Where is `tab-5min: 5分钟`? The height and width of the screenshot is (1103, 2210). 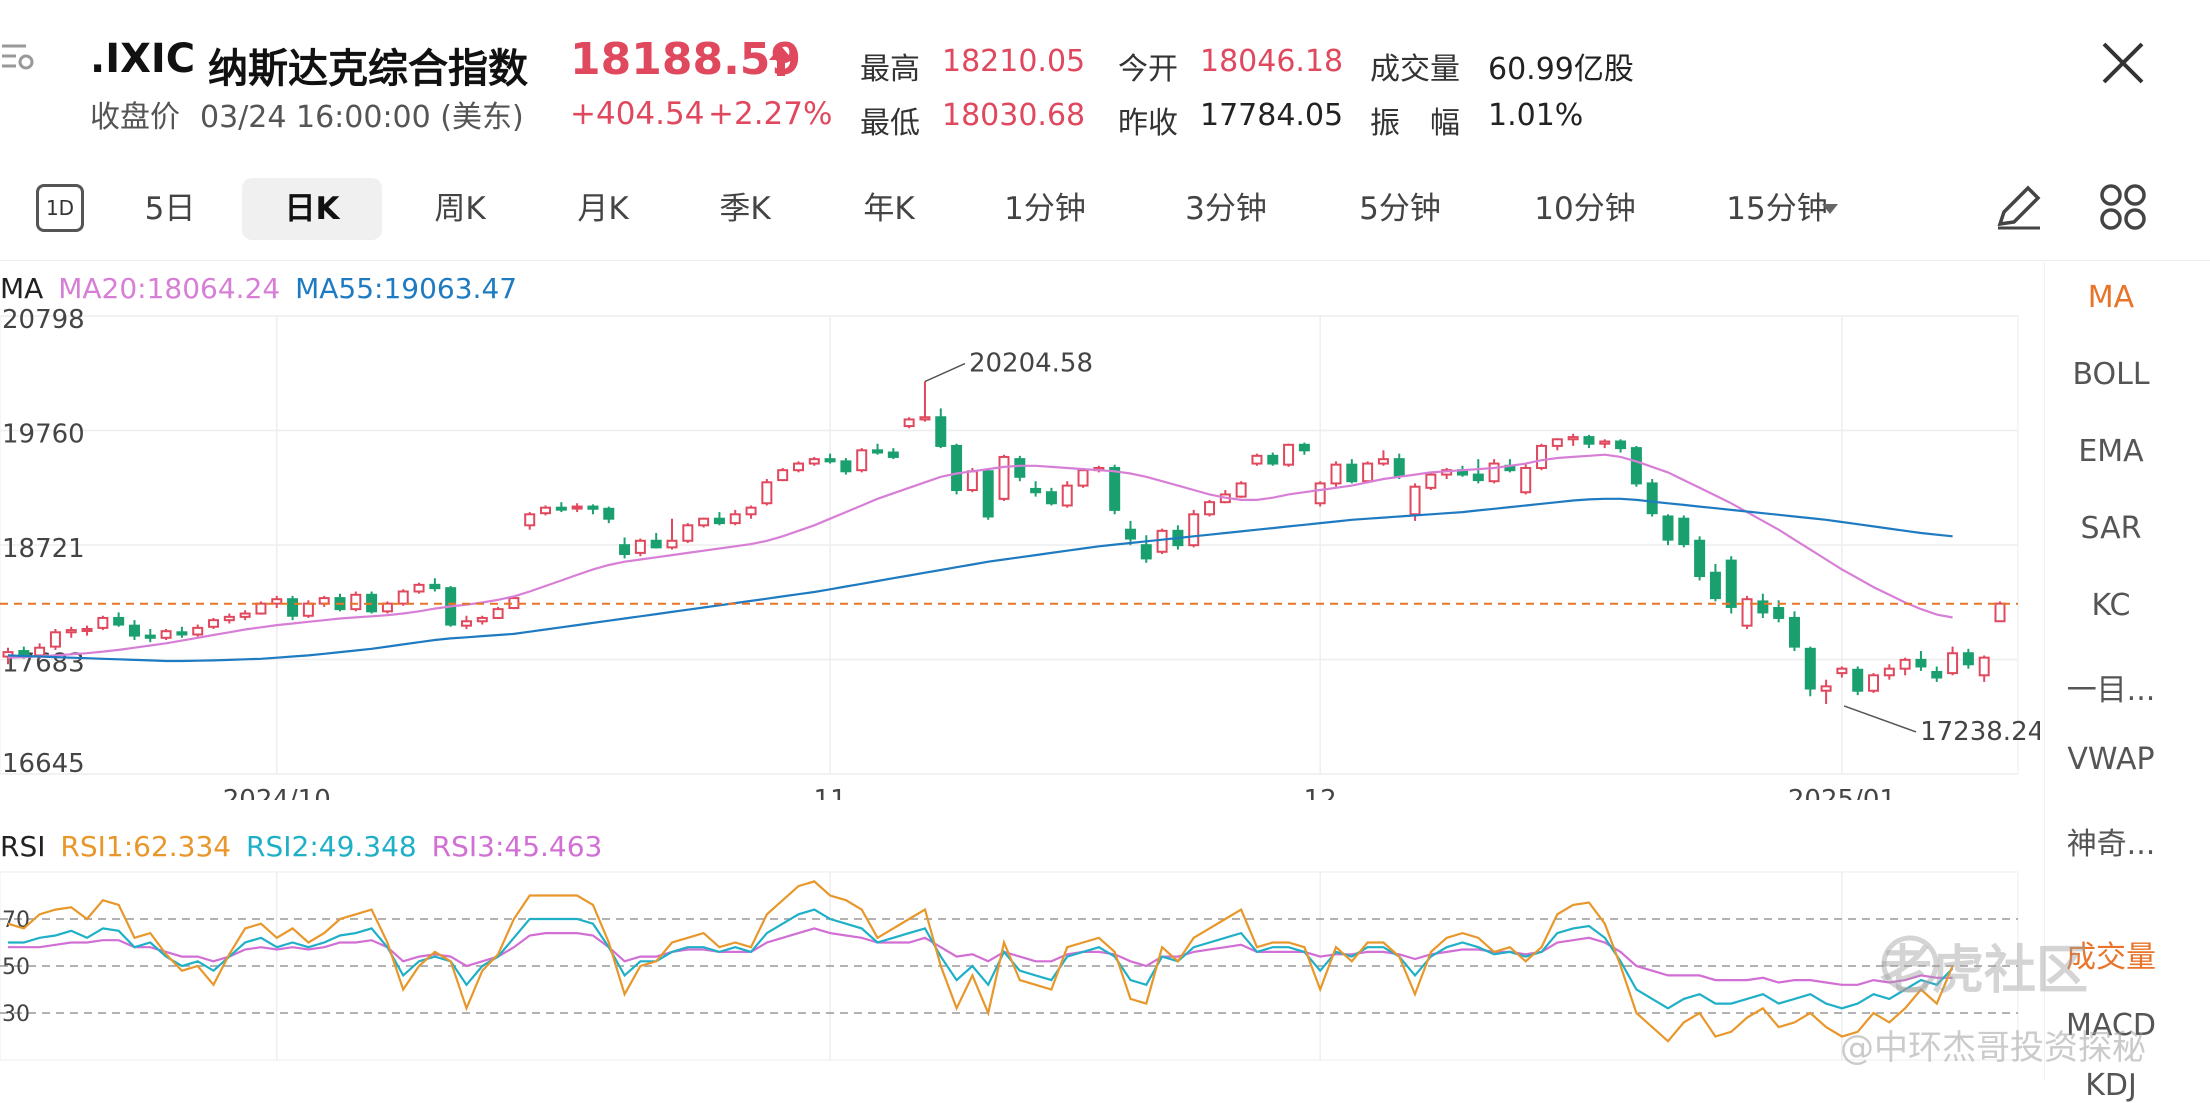
tab-5min: 5分钟 is located at coordinates (1400, 209).